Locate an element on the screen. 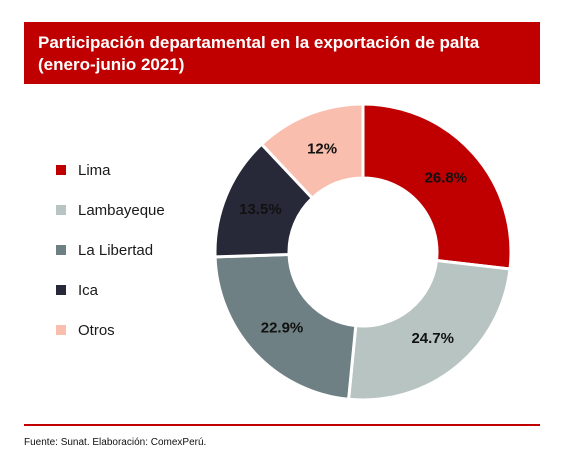 This screenshot has height=469, width=566. slice-la-libertad is located at coordinates (285, 326).